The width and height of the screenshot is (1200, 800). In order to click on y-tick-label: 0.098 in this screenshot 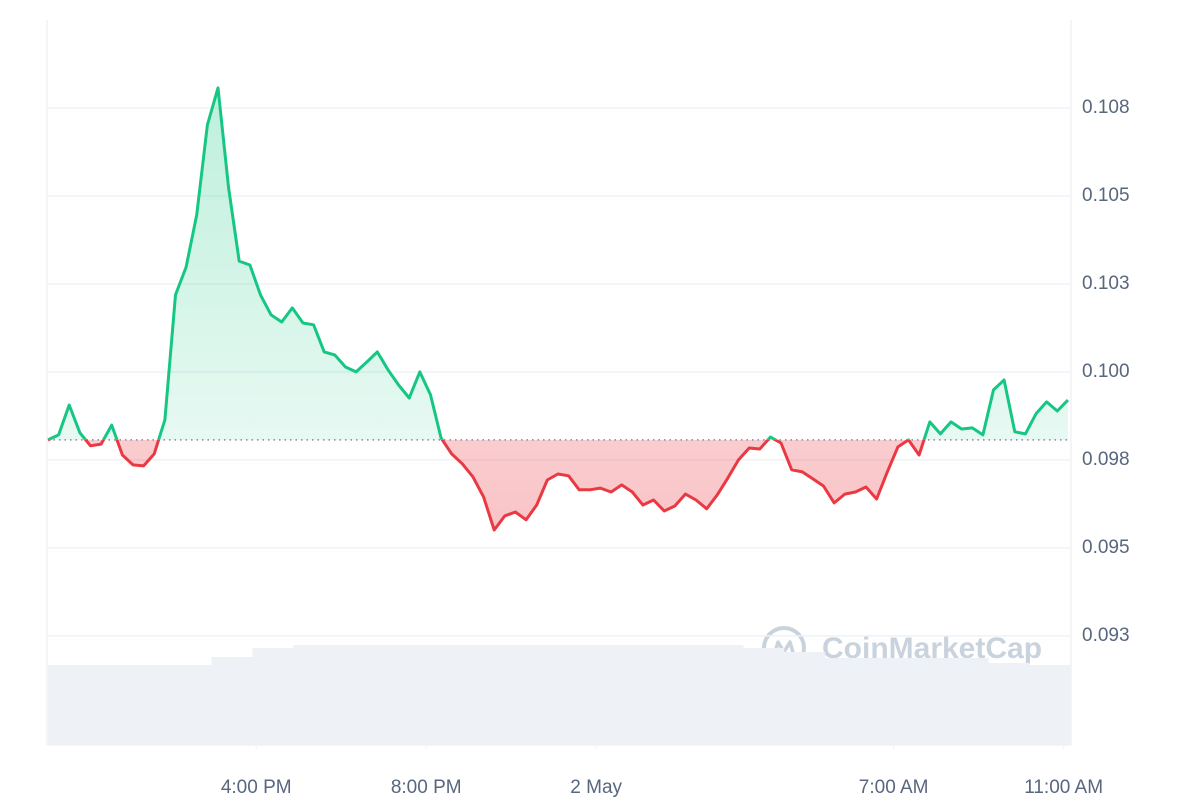, I will do `click(1106, 459)`.